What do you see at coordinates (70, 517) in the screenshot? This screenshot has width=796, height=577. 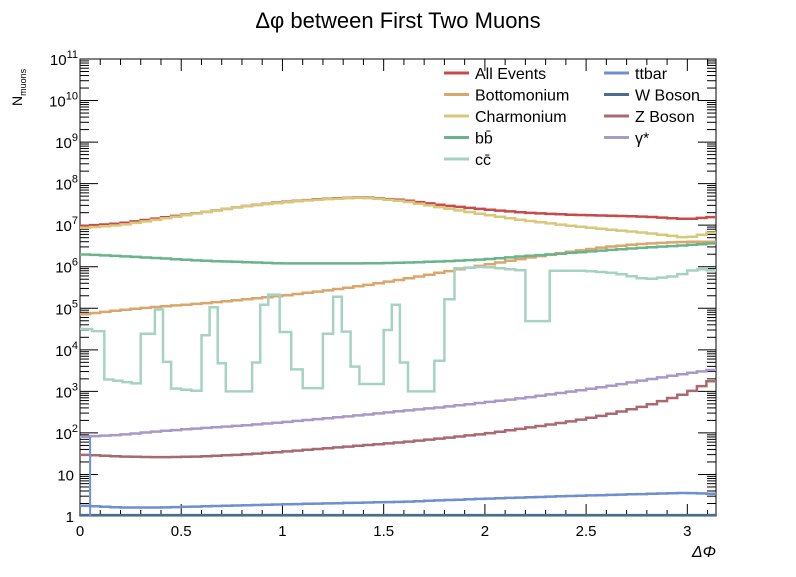 I see `y-tick-label: 1` at bounding box center [70, 517].